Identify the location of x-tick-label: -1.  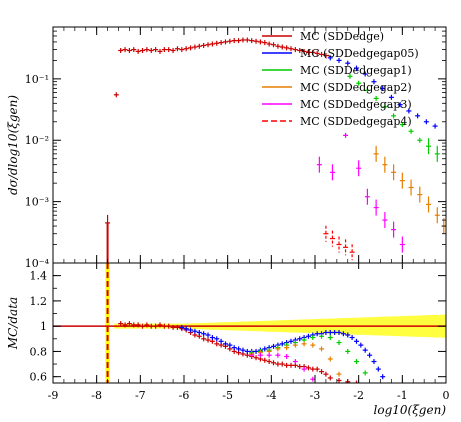
(402, 395).